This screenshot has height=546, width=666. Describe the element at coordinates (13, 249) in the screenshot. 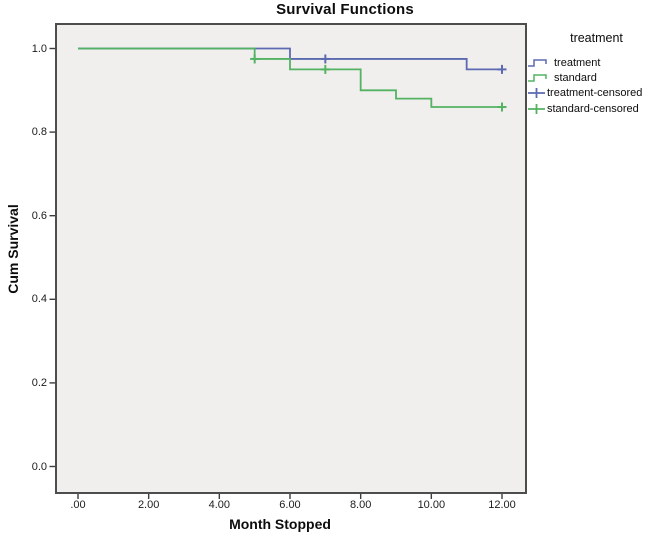

I see `y-axis-title: Cum Survival` at that location.